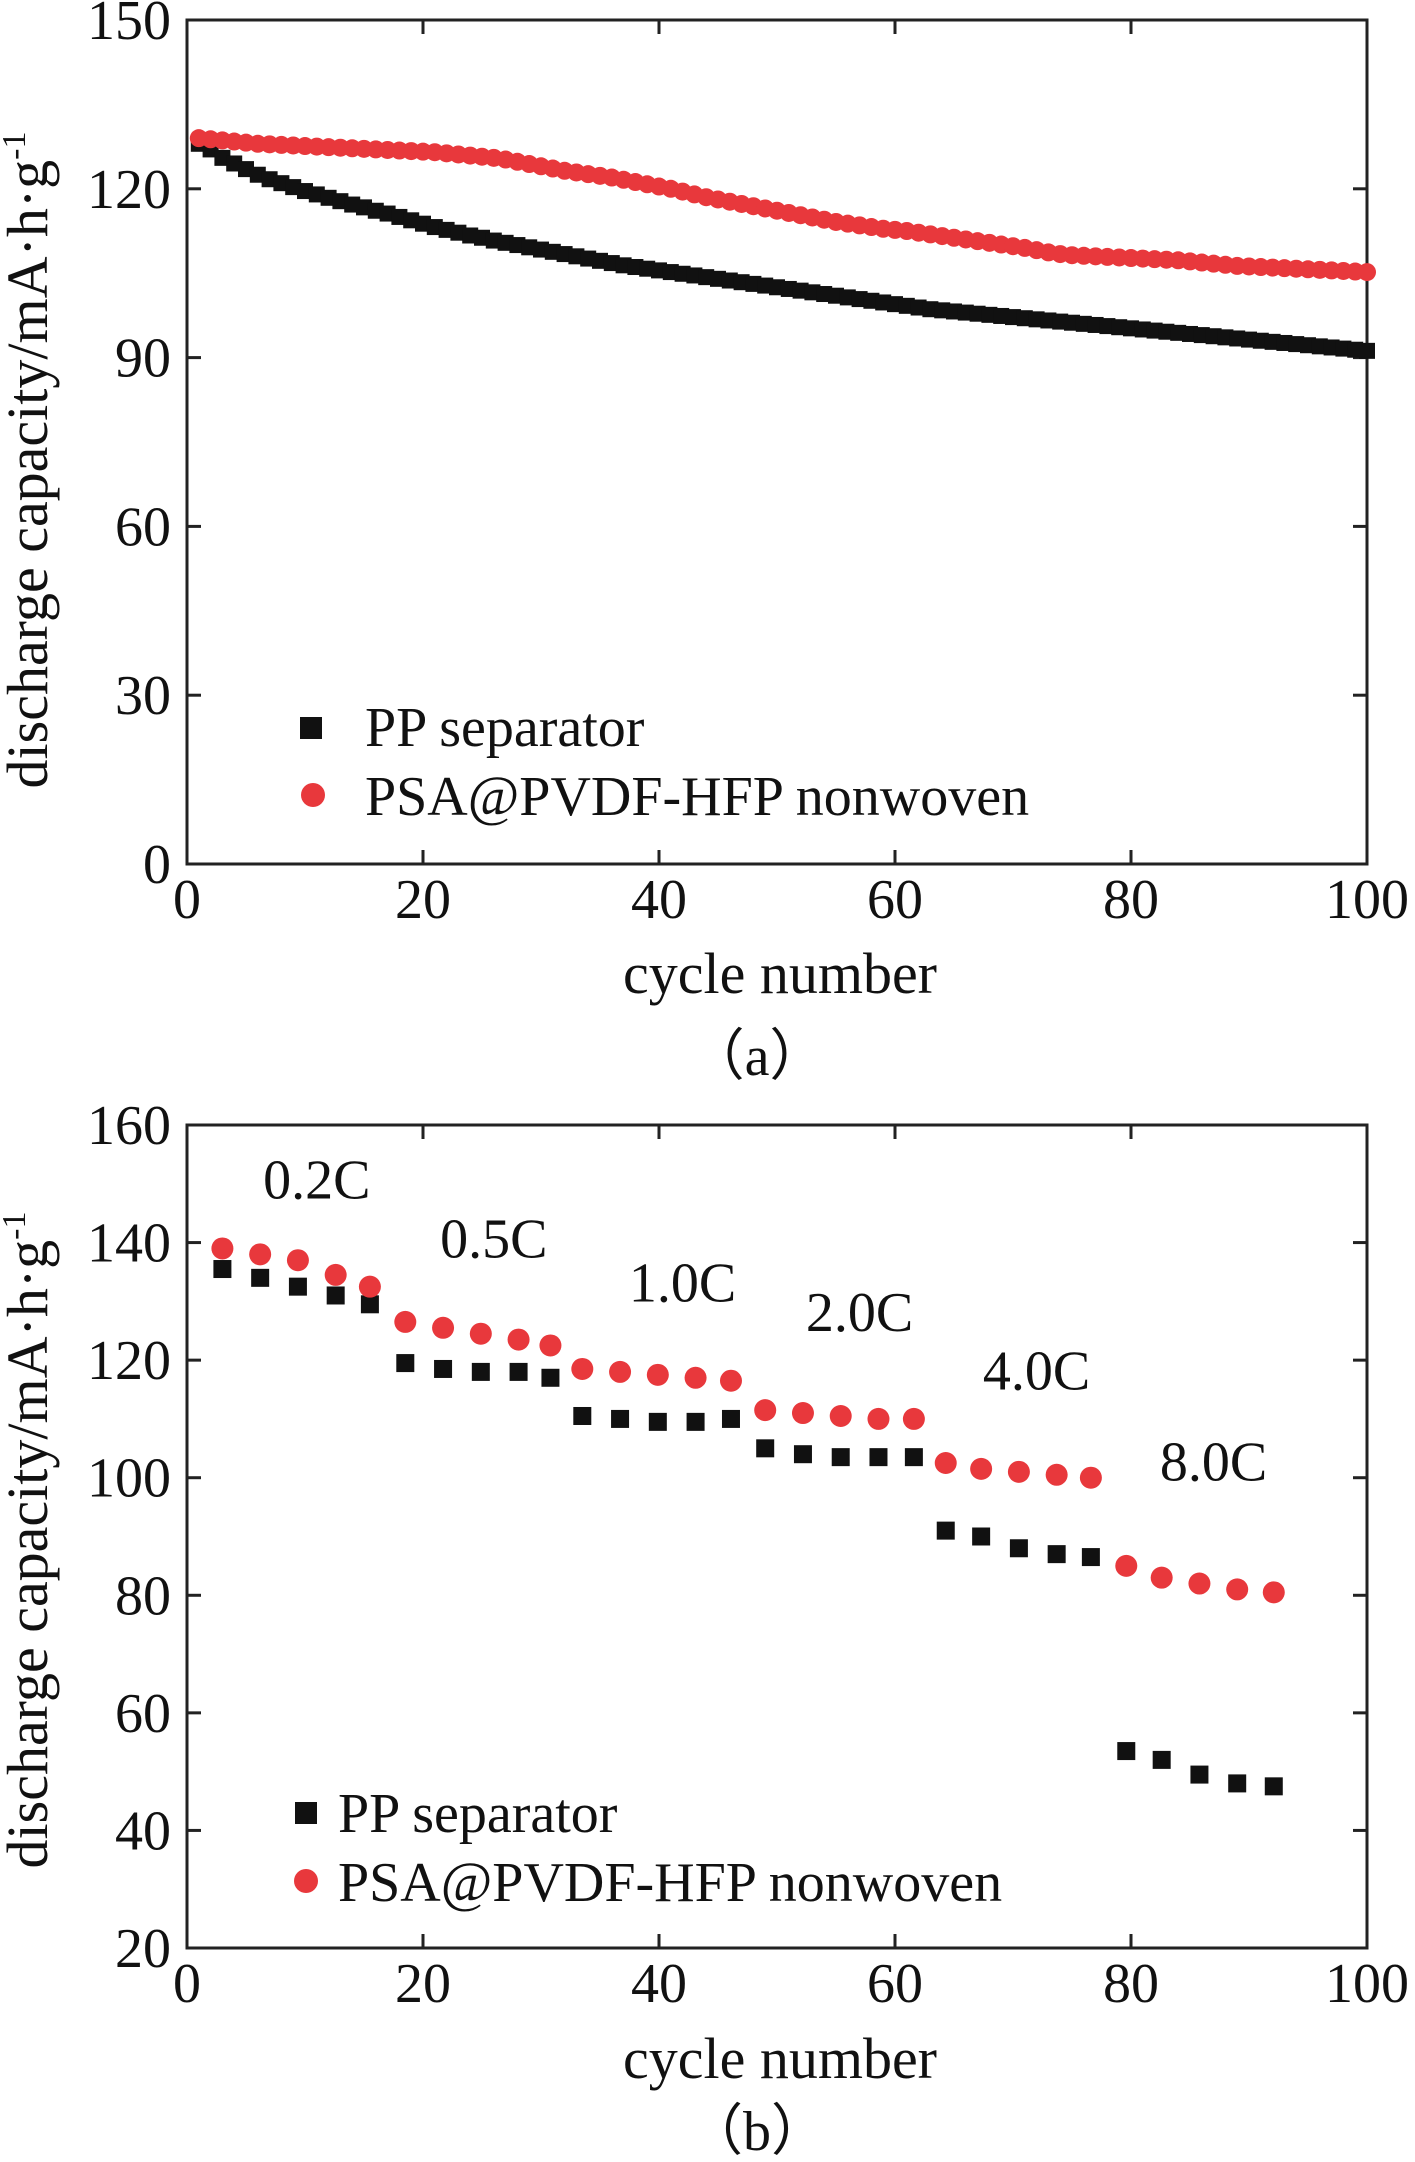 The height and width of the screenshot is (2162, 1415). I want to click on rate-annotation: 1.0C, so click(682, 1283).